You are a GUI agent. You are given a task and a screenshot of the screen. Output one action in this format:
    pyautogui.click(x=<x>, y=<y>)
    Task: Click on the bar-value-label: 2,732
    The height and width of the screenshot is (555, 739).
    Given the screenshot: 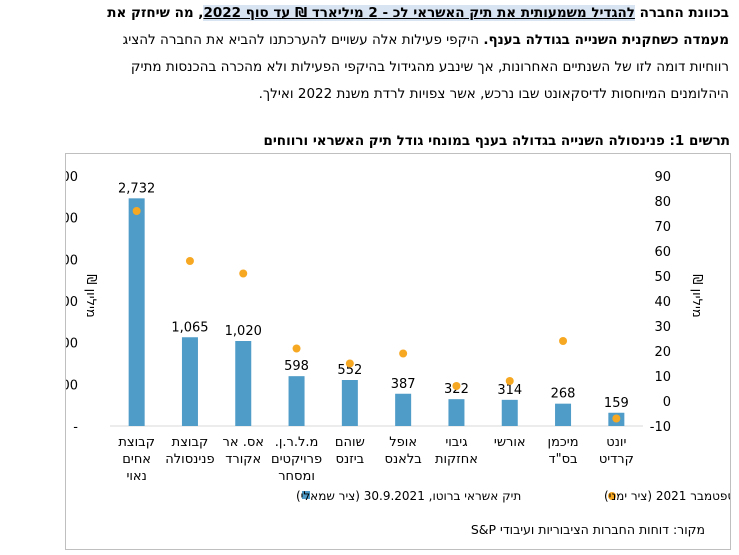 What is the action you would take?
    pyautogui.click(x=136, y=188)
    